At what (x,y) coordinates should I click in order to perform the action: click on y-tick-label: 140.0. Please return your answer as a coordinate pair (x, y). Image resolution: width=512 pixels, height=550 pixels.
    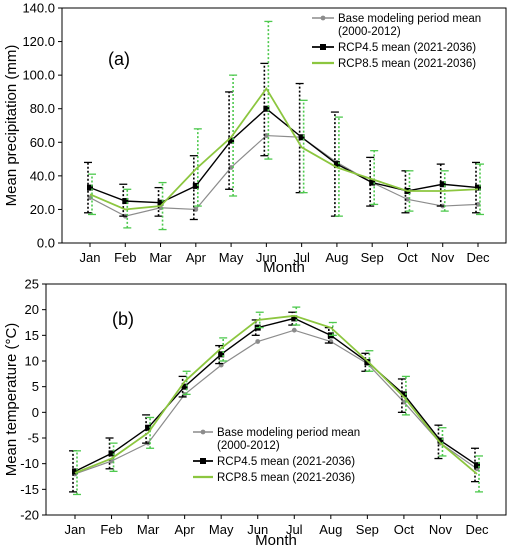
    Looking at the image, I should click on (38, 8).